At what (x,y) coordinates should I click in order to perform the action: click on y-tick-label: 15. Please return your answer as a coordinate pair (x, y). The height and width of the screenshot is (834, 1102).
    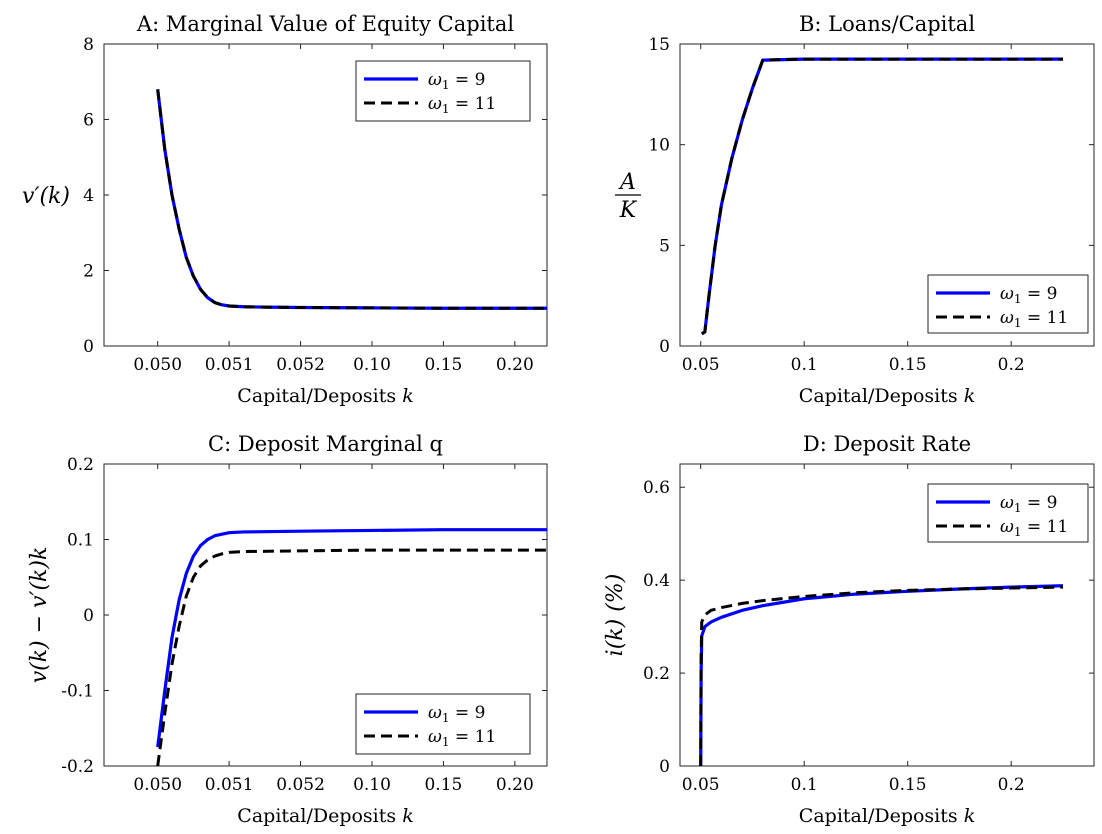
    Looking at the image, I should click on (659, 45).